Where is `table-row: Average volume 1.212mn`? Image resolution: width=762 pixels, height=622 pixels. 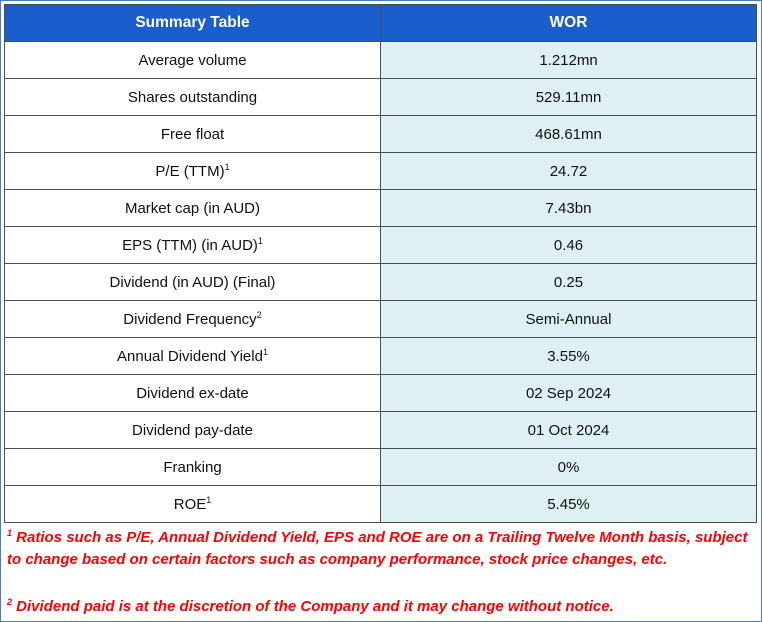
table-row: Average volume 1.212mn is located at coordinates (380, 60).